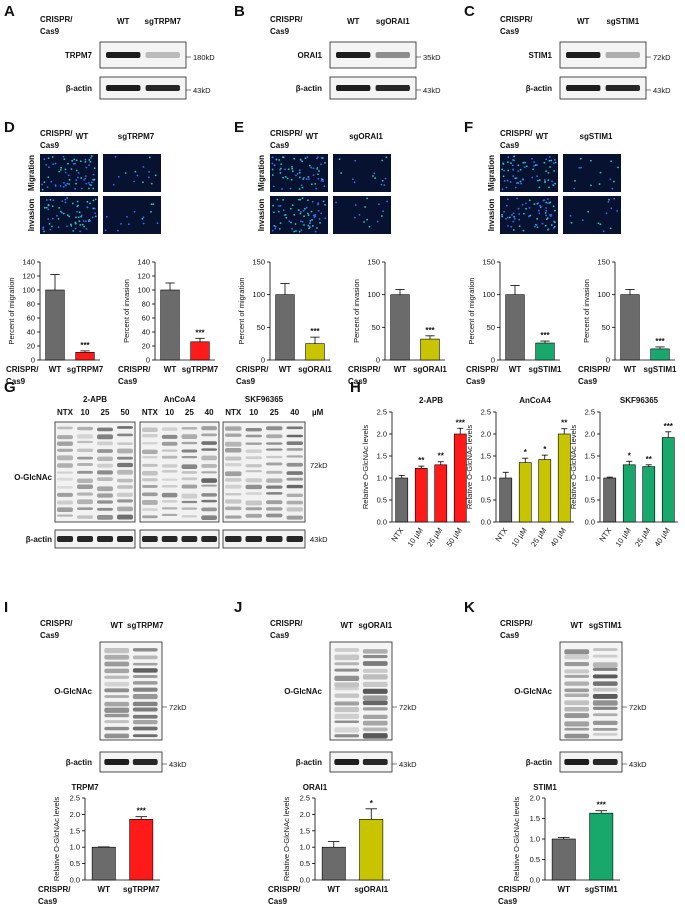 The width and height of the screenshot is (685, 914). I want to click on y-tick-label: 0, so click(378, 360).